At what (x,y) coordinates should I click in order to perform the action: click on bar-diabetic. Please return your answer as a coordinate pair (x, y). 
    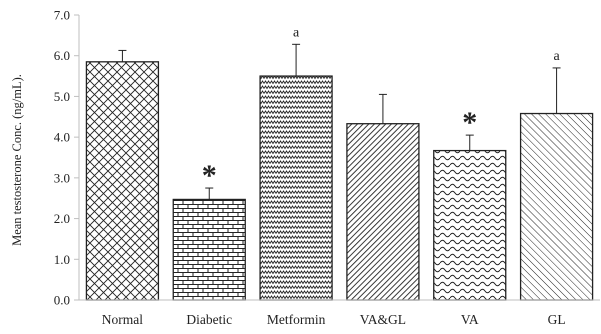
    Looking at the image, I should click on (209, 249).